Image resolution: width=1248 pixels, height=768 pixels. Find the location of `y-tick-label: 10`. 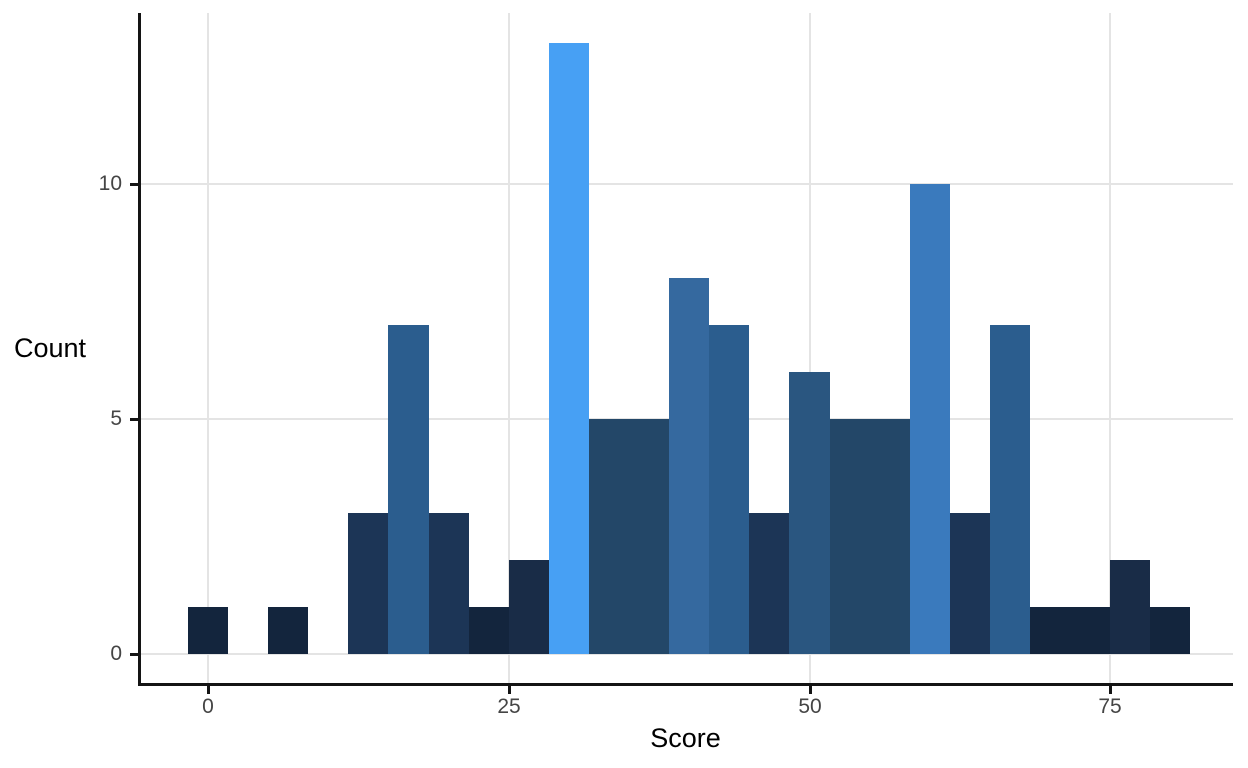

y-tick-label: 10 is located at coordinates (110, 183).